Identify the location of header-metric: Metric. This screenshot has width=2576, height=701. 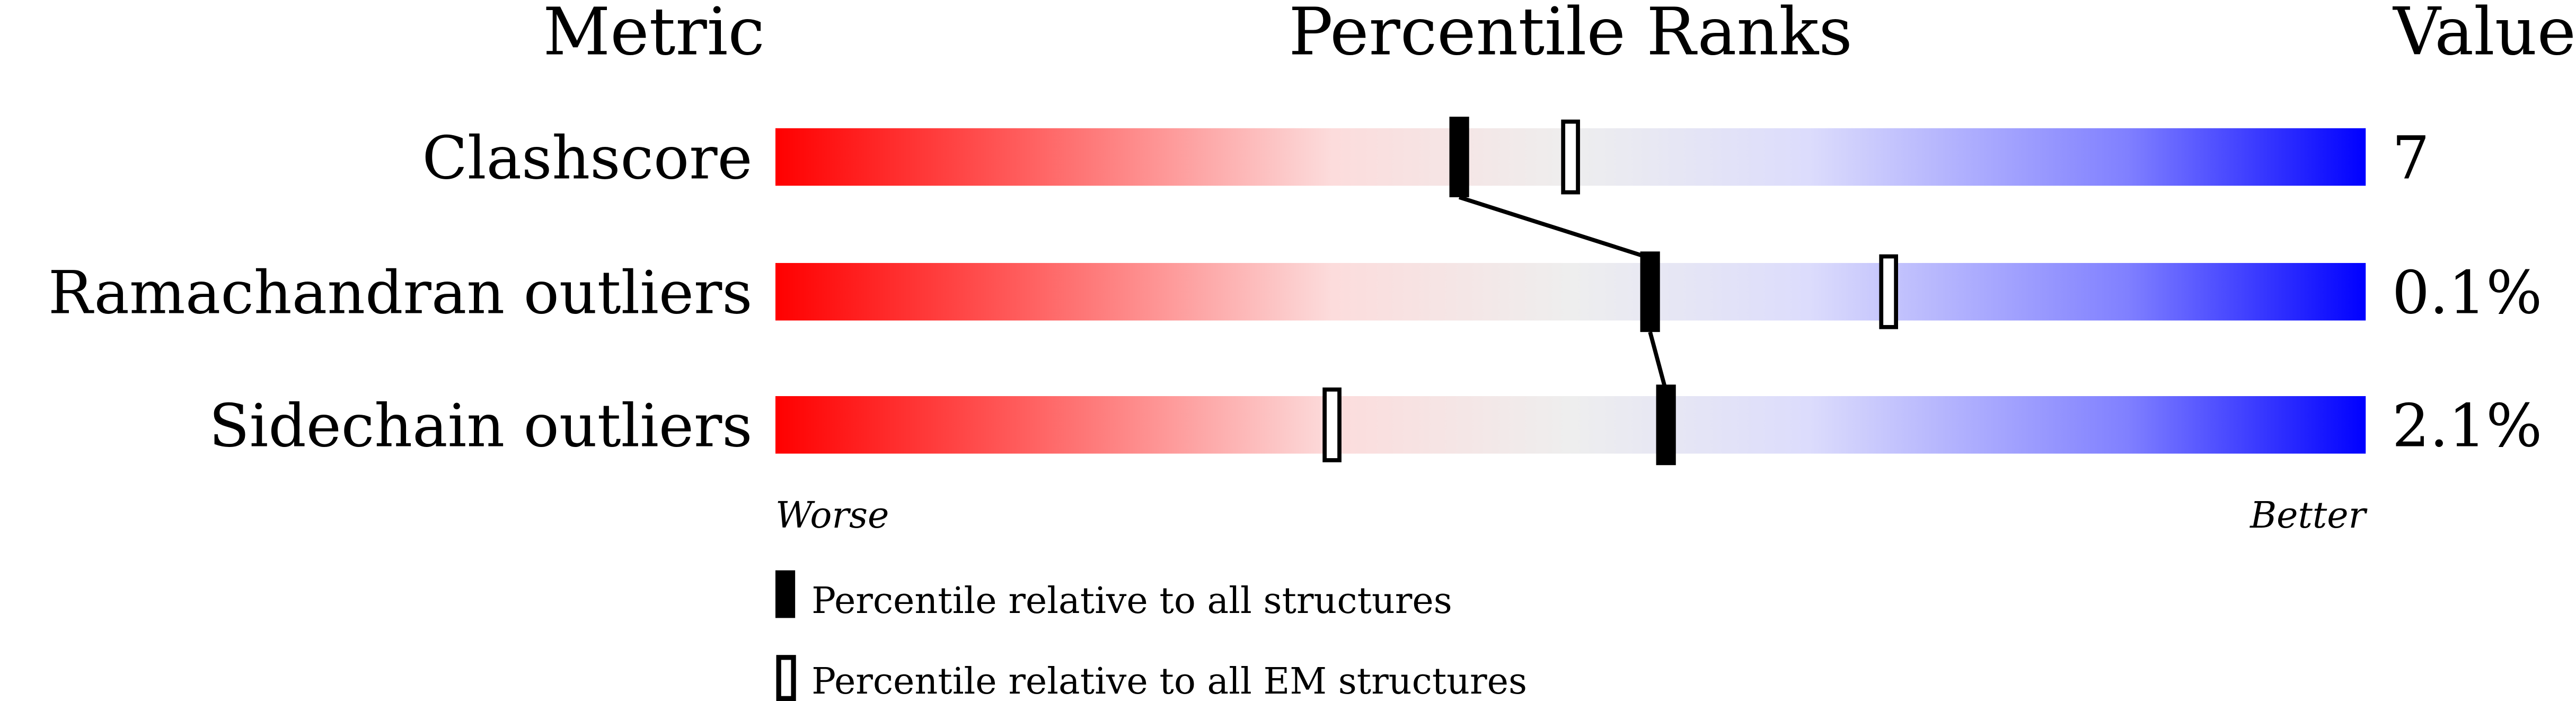
(653, 35).